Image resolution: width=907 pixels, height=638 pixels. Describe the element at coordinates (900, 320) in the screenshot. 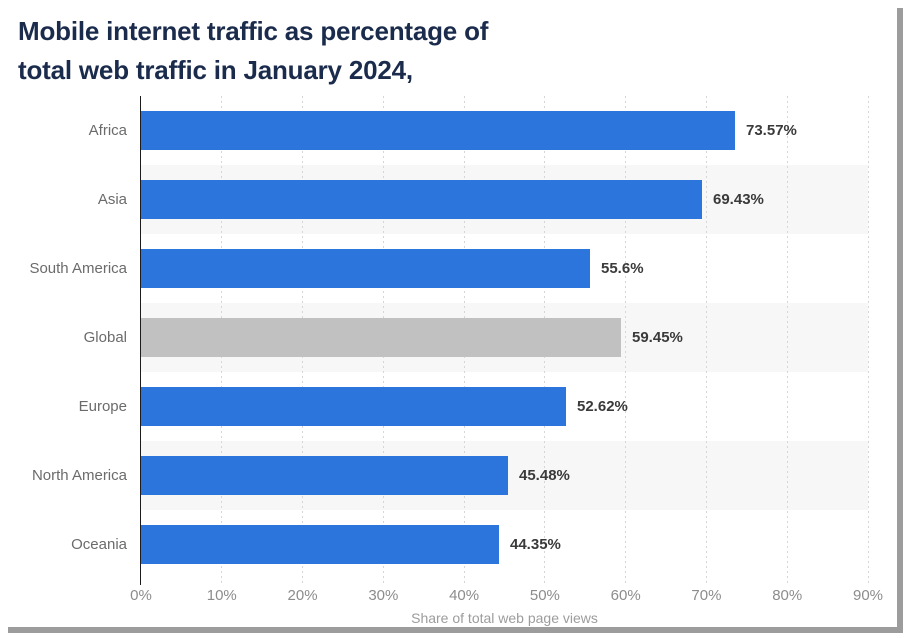

I see `window-shadow-right` at that location.